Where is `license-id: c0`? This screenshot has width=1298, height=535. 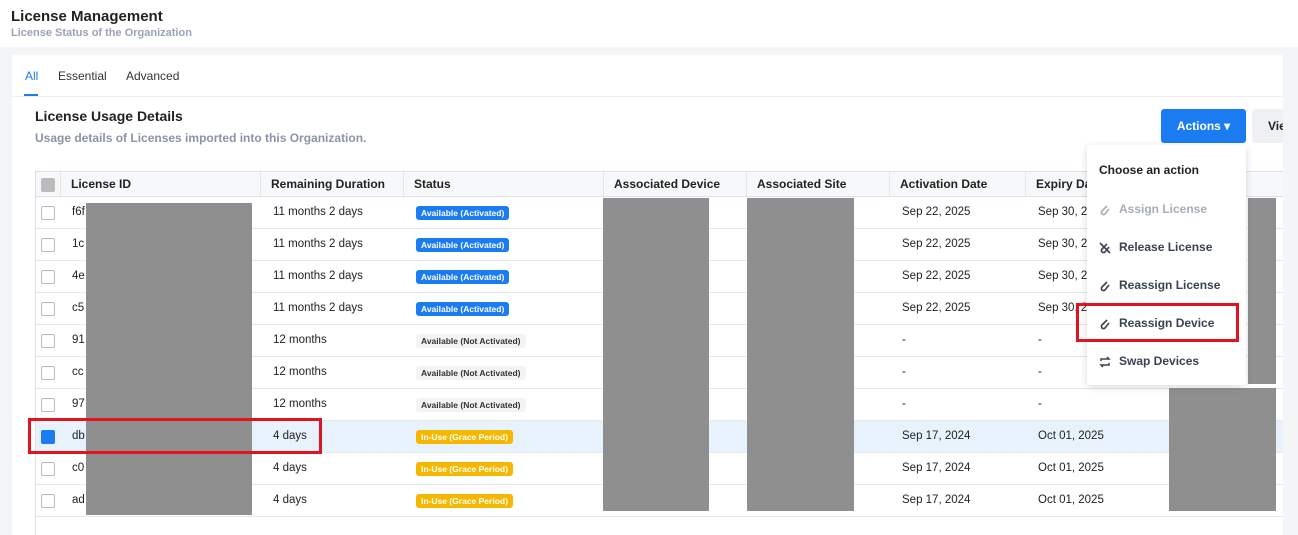 license-id: c0 is located at coordinates (78, 468).